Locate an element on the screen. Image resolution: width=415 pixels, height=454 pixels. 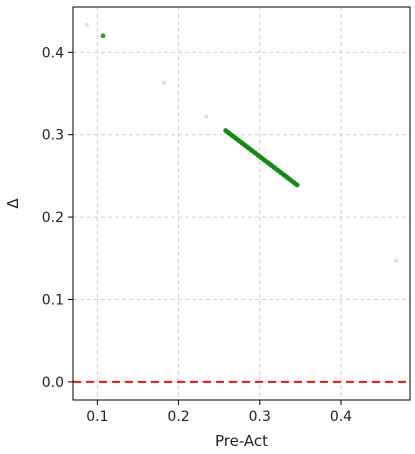
y-tick-label: 0.1 is located at coordinates (53, 300).